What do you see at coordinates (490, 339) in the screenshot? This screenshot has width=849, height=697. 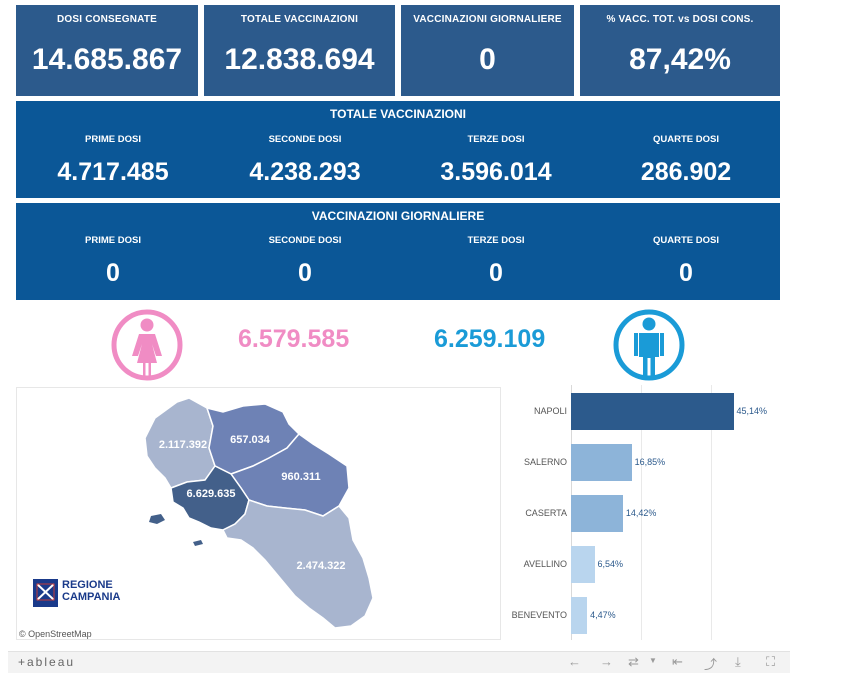 I see `male-value: 6.259.109` at bounding box center [490, 339].